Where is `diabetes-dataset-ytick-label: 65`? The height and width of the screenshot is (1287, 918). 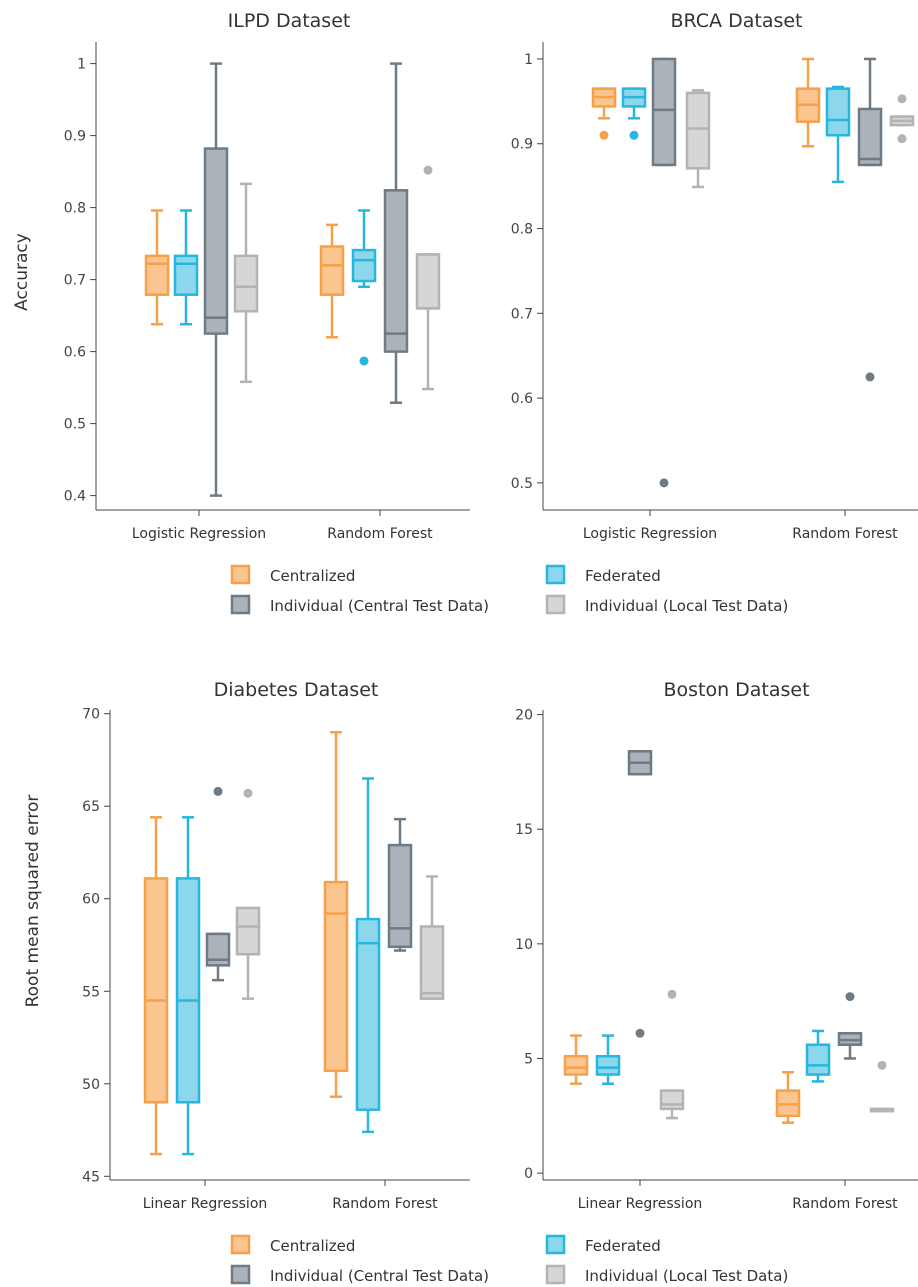 diabetes-dataset-ytick-label: 65 is located at coordinates (91, 807).